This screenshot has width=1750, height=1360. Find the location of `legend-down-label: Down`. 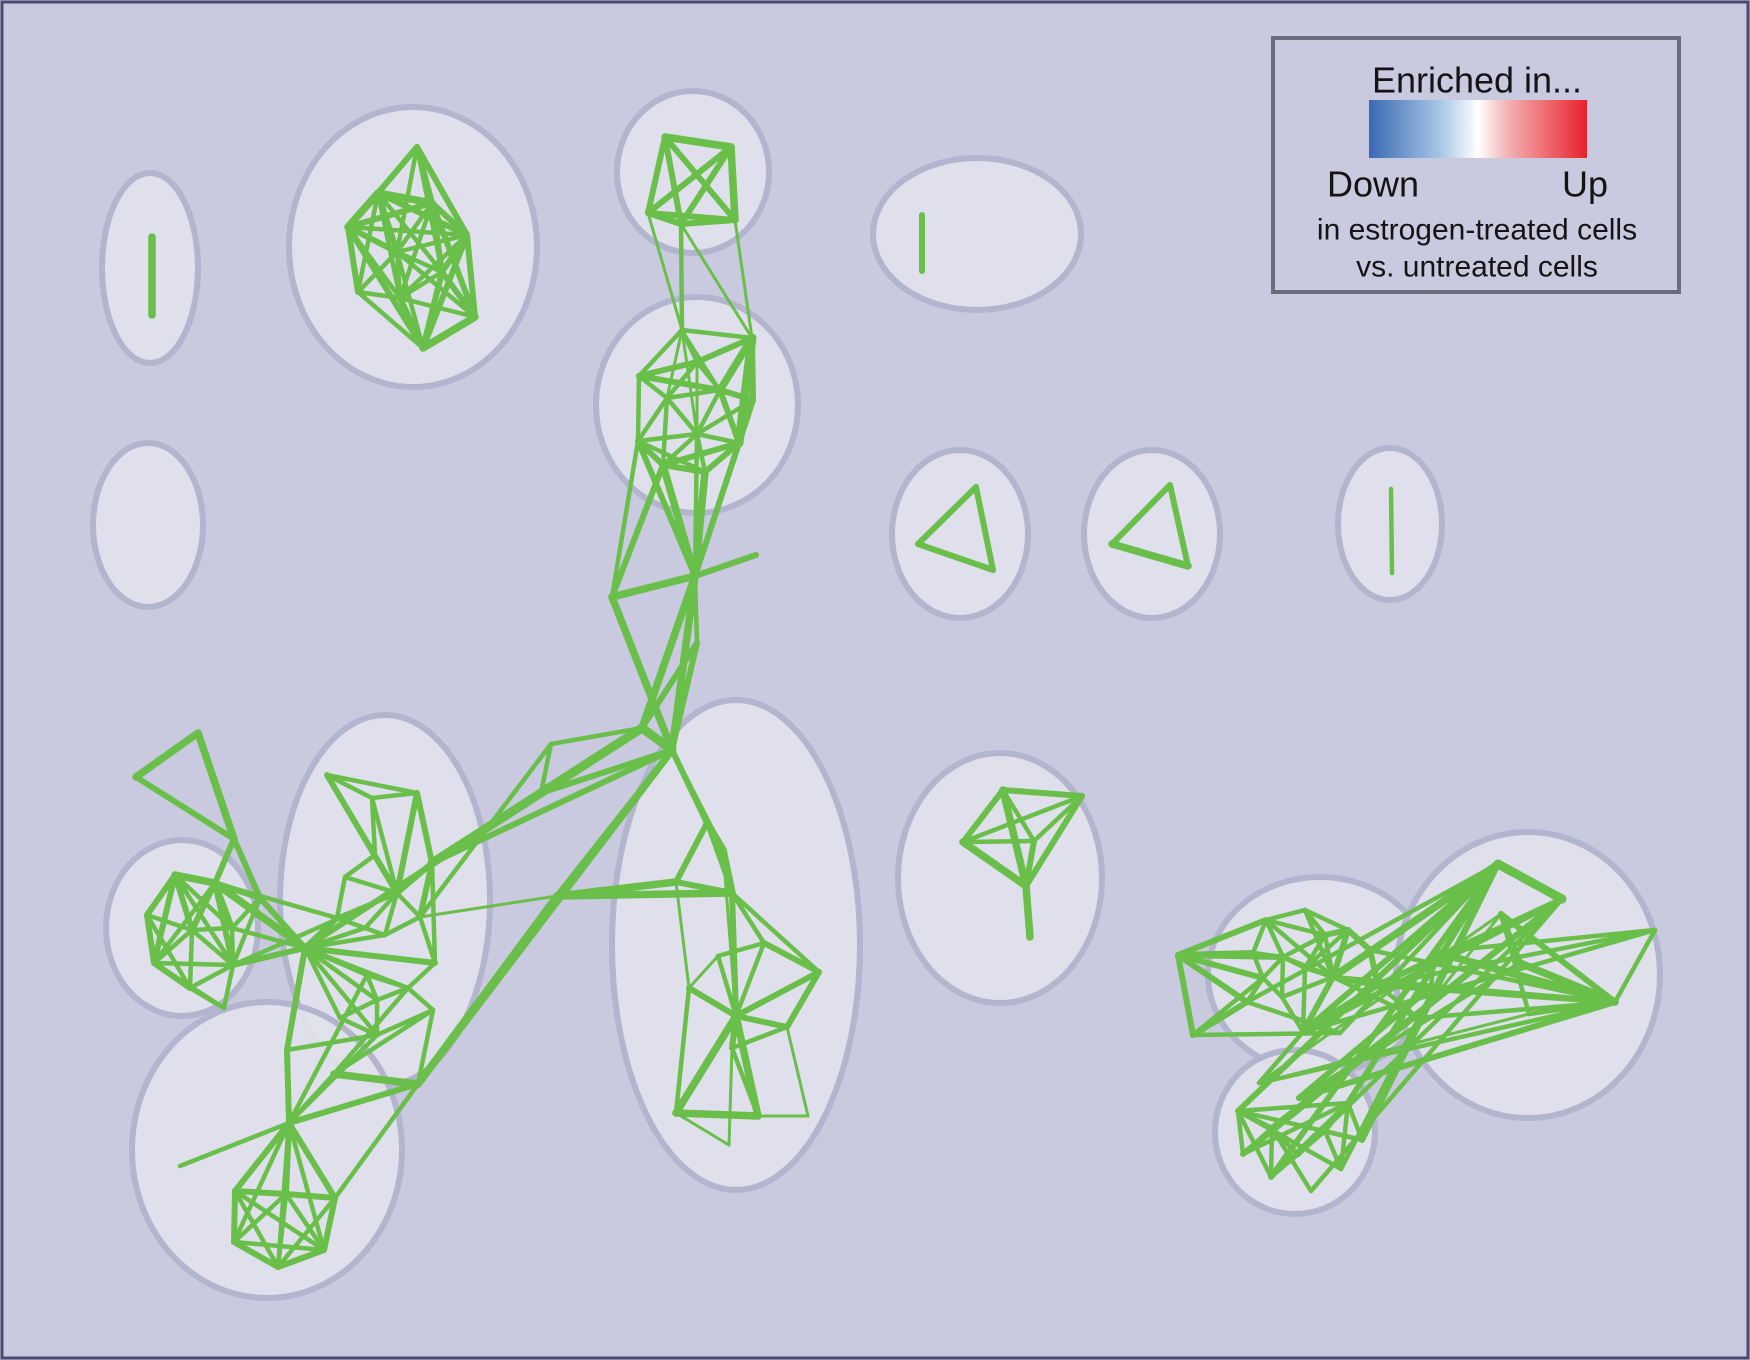

legend-down-label: Down is located at coordinates (1373, 184).